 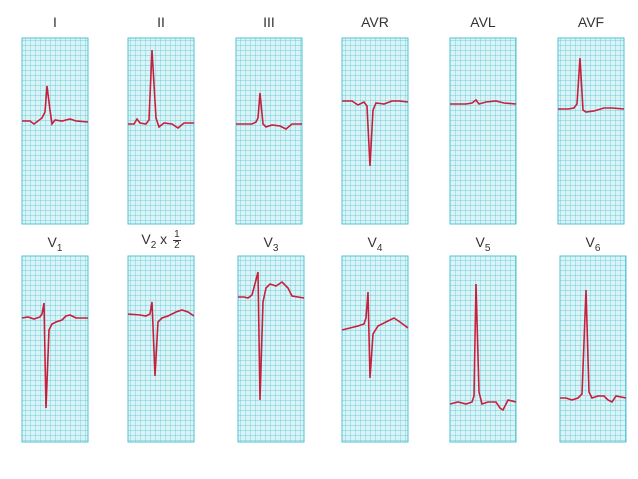 I want to click on grid-lead-AVL, so click(x=483, y=131).